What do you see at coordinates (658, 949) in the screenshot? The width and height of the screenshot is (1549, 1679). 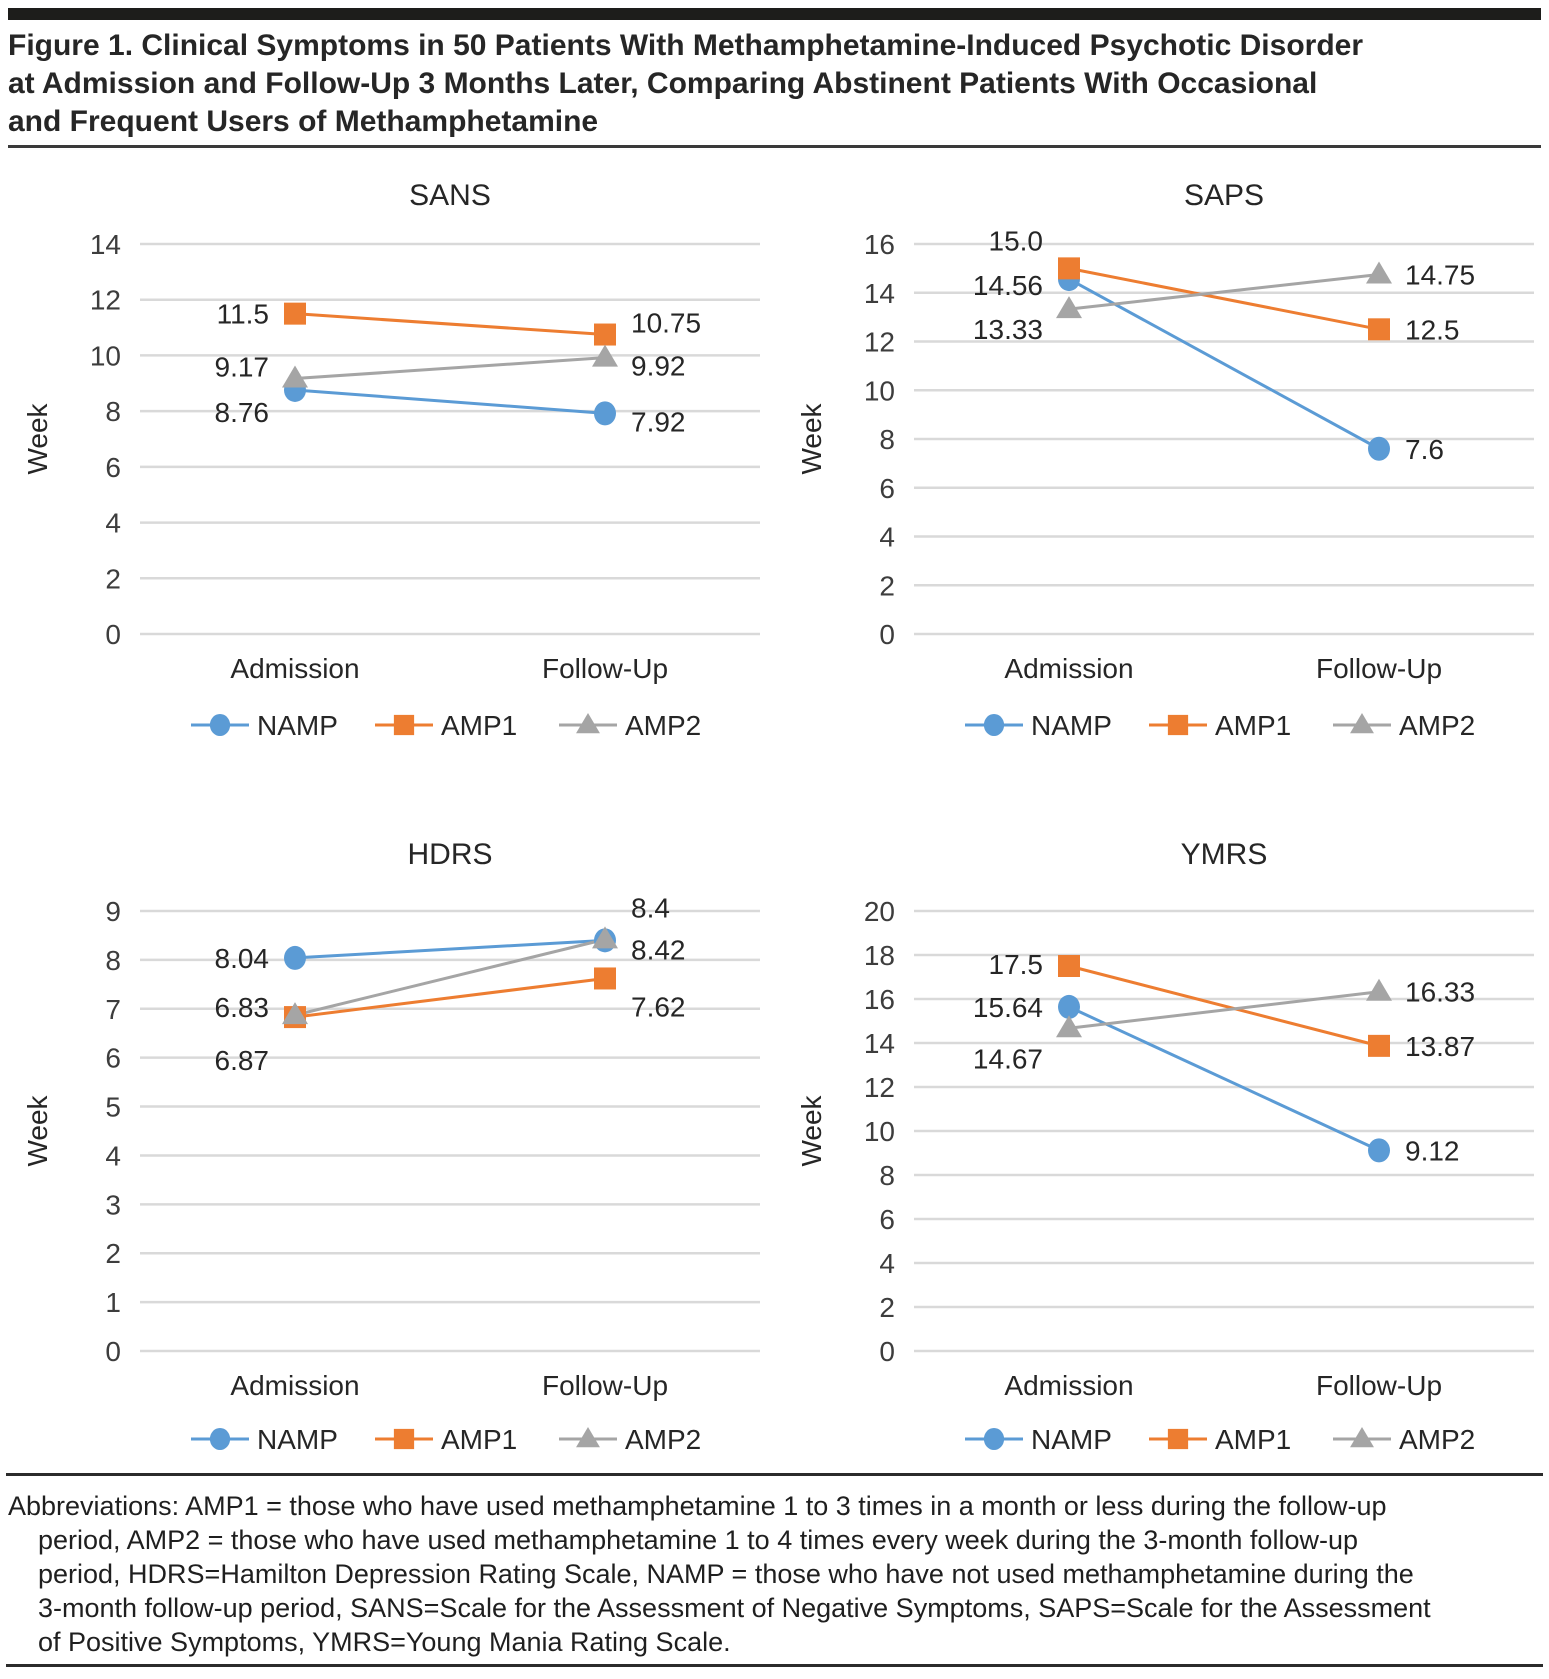 I see `data-label-amp2-follow-up: 8.42` at bounding box center [658, 949].